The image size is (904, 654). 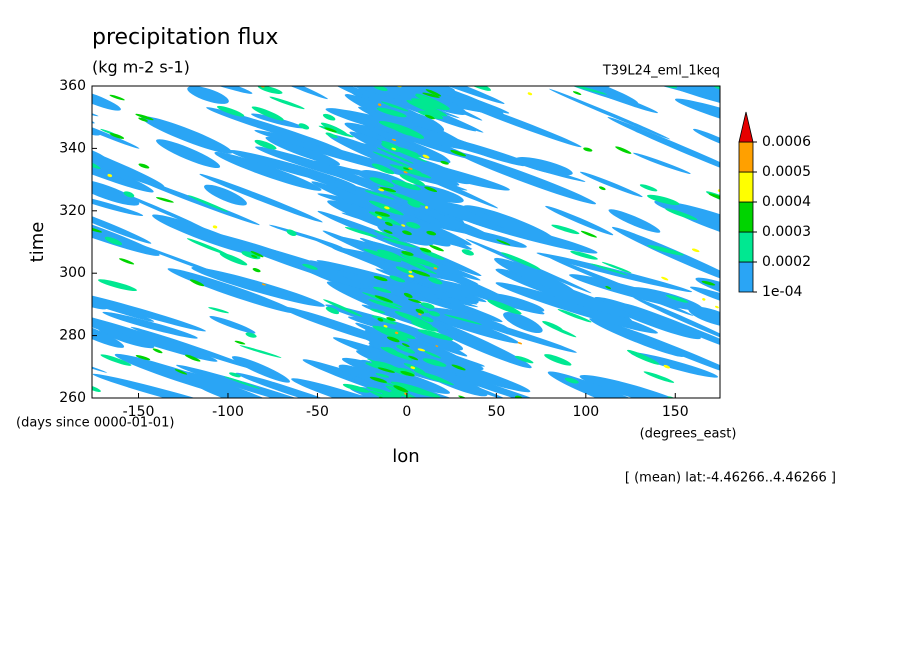 I want to click on x-tick-label: 50, so click(x=496, y=412).